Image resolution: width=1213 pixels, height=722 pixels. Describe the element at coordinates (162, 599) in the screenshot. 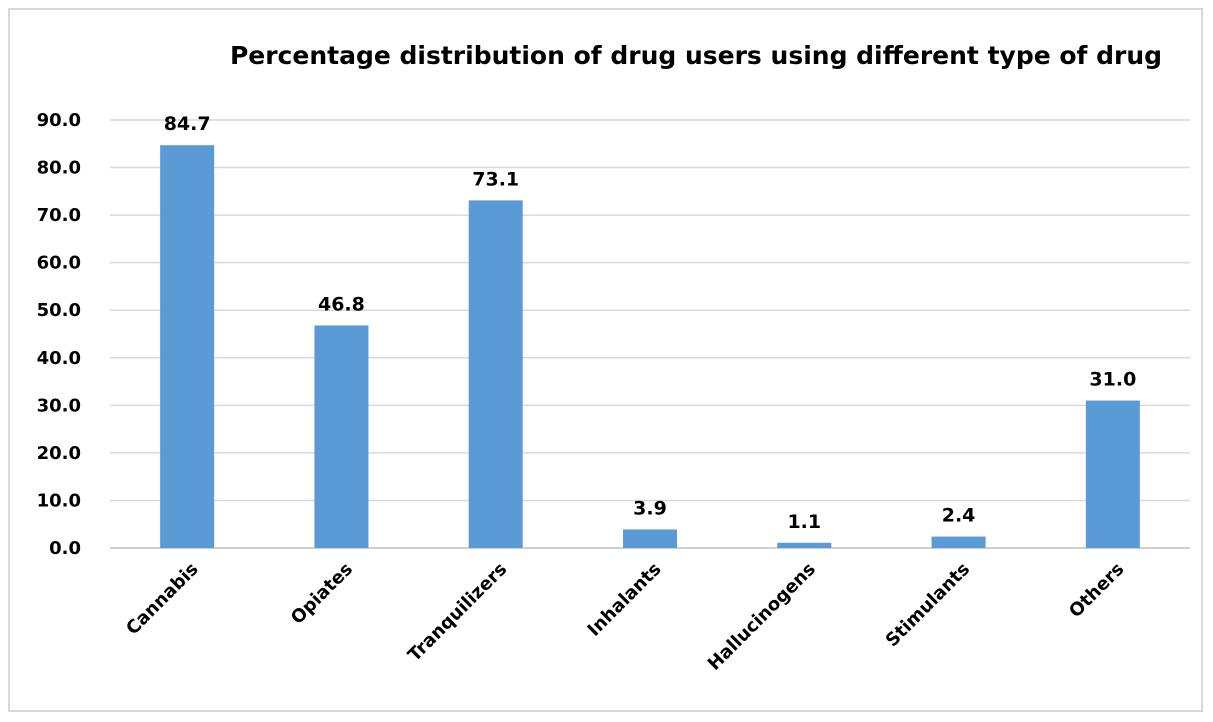

I see `x-tick-label: Cannabis` at that location.